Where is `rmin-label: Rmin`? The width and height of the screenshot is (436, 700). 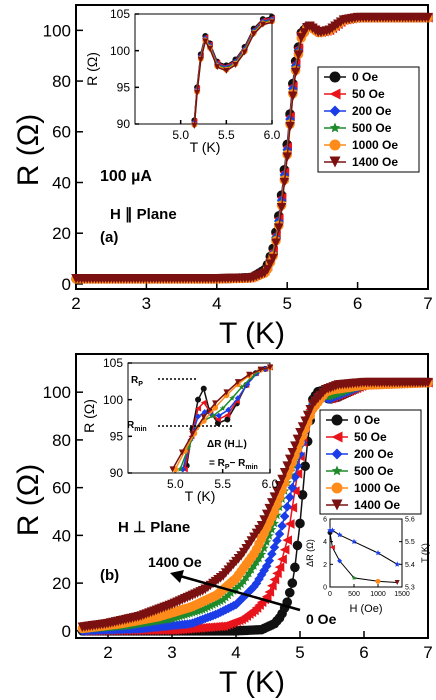
rmin-label: Rmin is located at coordinates (137, 426).